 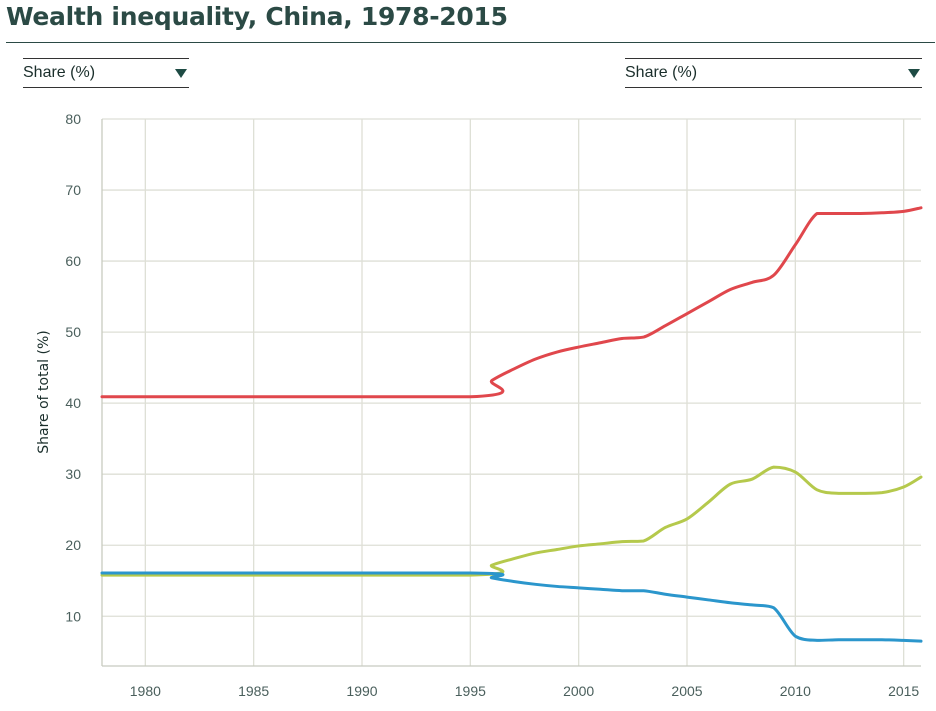 What do you see at coordinates (578, 691) in the screenshot?
I see `x-tick-label: 2000` at bounding box center [578, 691].